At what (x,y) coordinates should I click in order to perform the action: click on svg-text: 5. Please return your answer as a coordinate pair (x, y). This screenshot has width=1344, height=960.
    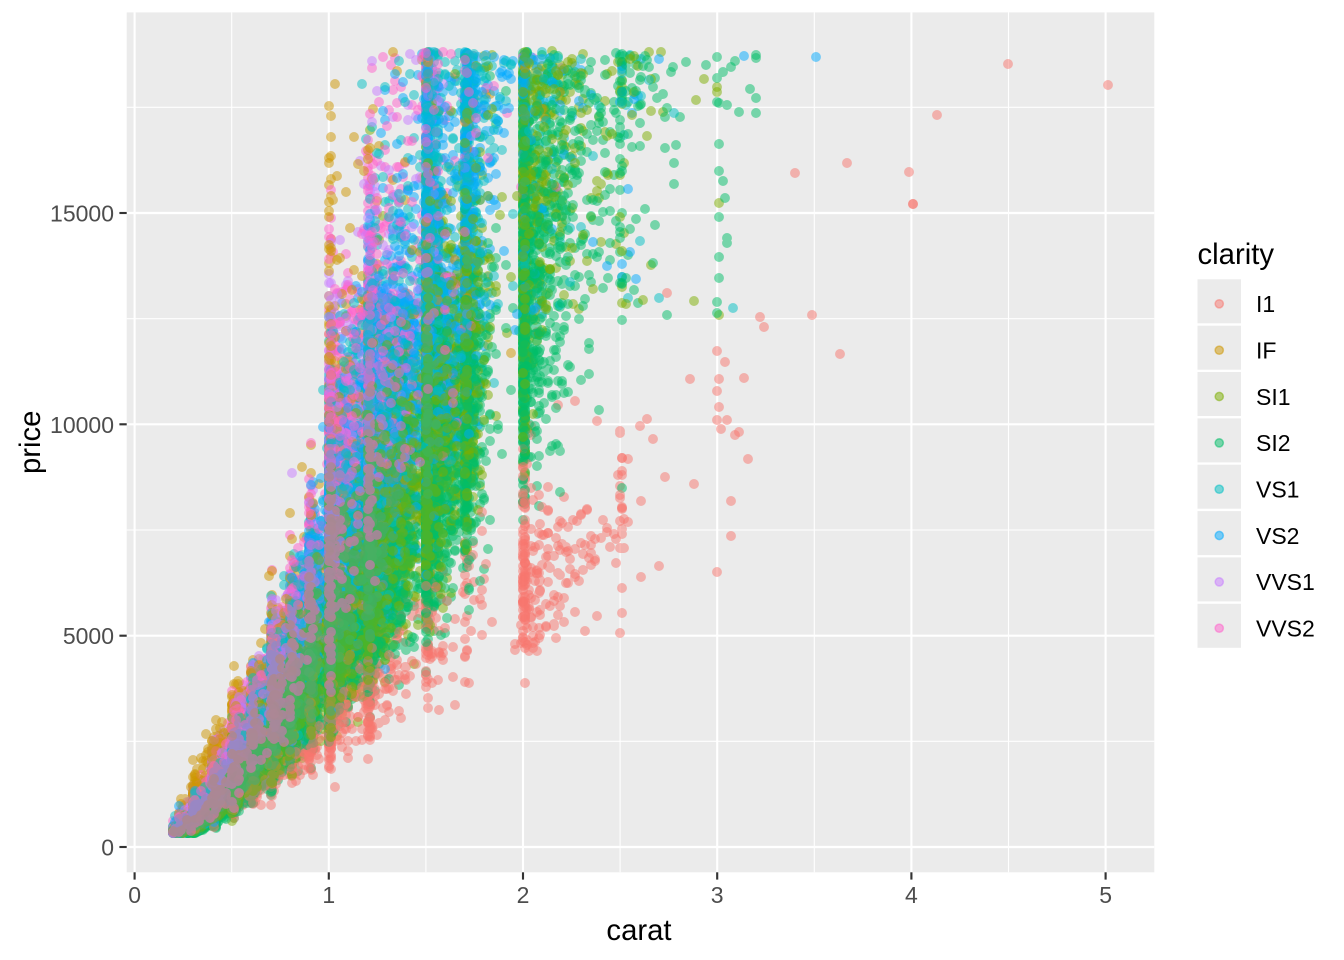
    Looking at the image, I should click on (1105, 895).